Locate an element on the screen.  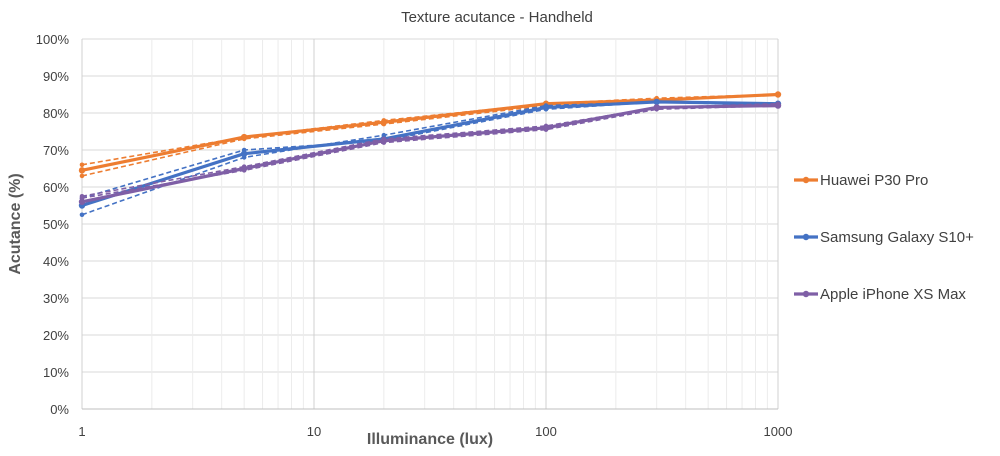
x-tick-label: 1000 is located at coordinates (778, 431).